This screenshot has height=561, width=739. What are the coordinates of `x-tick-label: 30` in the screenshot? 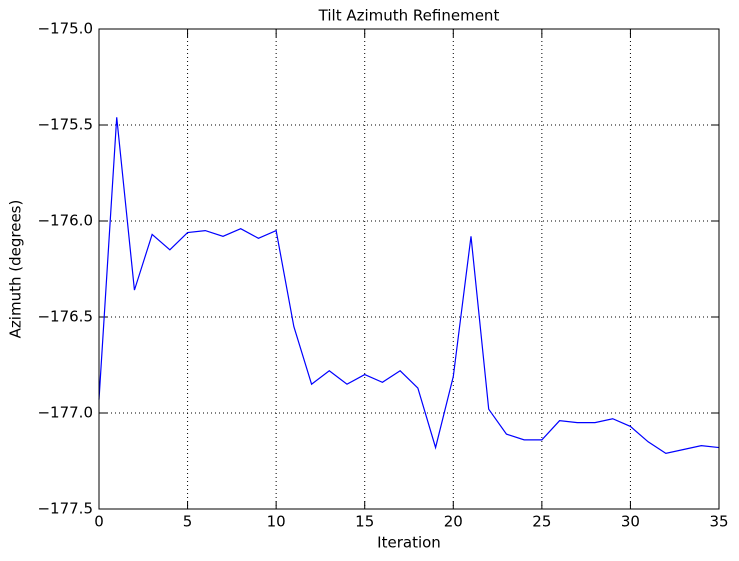 It's located at (630, 522).